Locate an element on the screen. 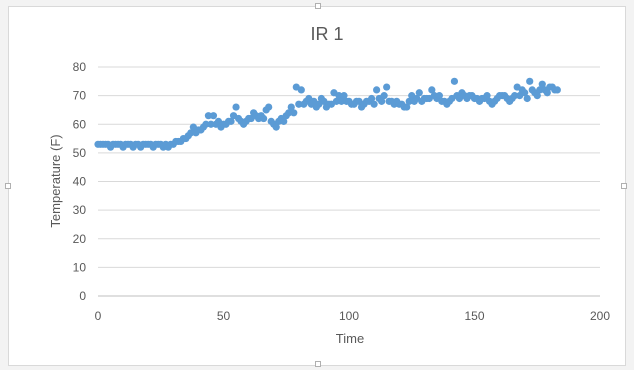 This screenshot has height=370, width=634. x-tick-label: 50 is located at coordinates (224, 316).